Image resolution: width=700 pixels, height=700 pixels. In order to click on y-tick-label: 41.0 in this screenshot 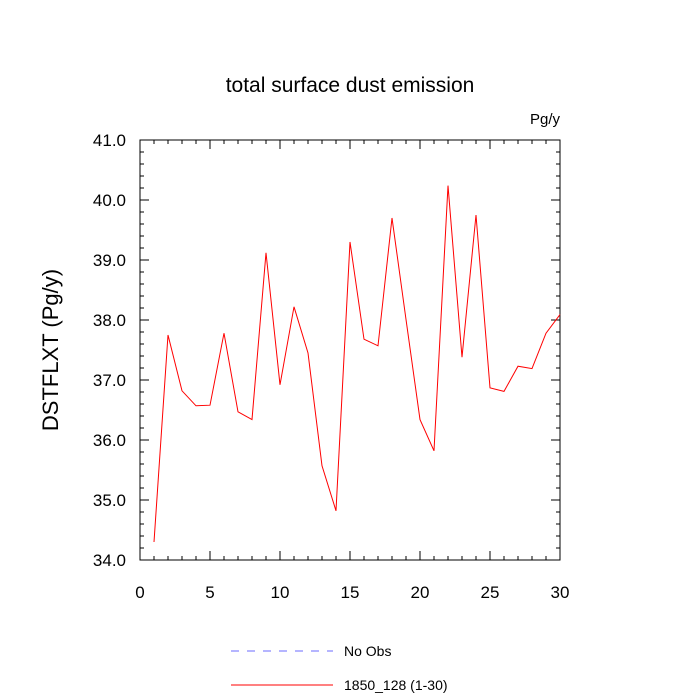, I will do `click(109, 140)`.